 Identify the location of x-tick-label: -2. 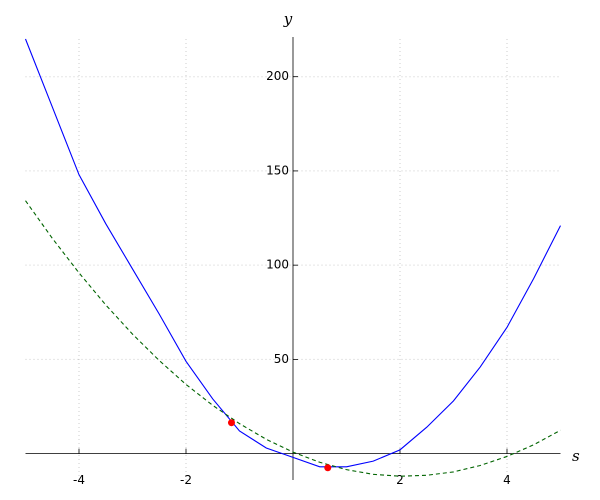
(186, 480).